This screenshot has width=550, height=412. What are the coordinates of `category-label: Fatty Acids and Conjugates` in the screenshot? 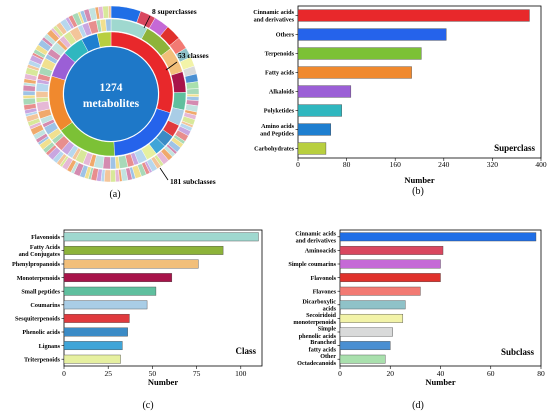 It's located at (40, 251).